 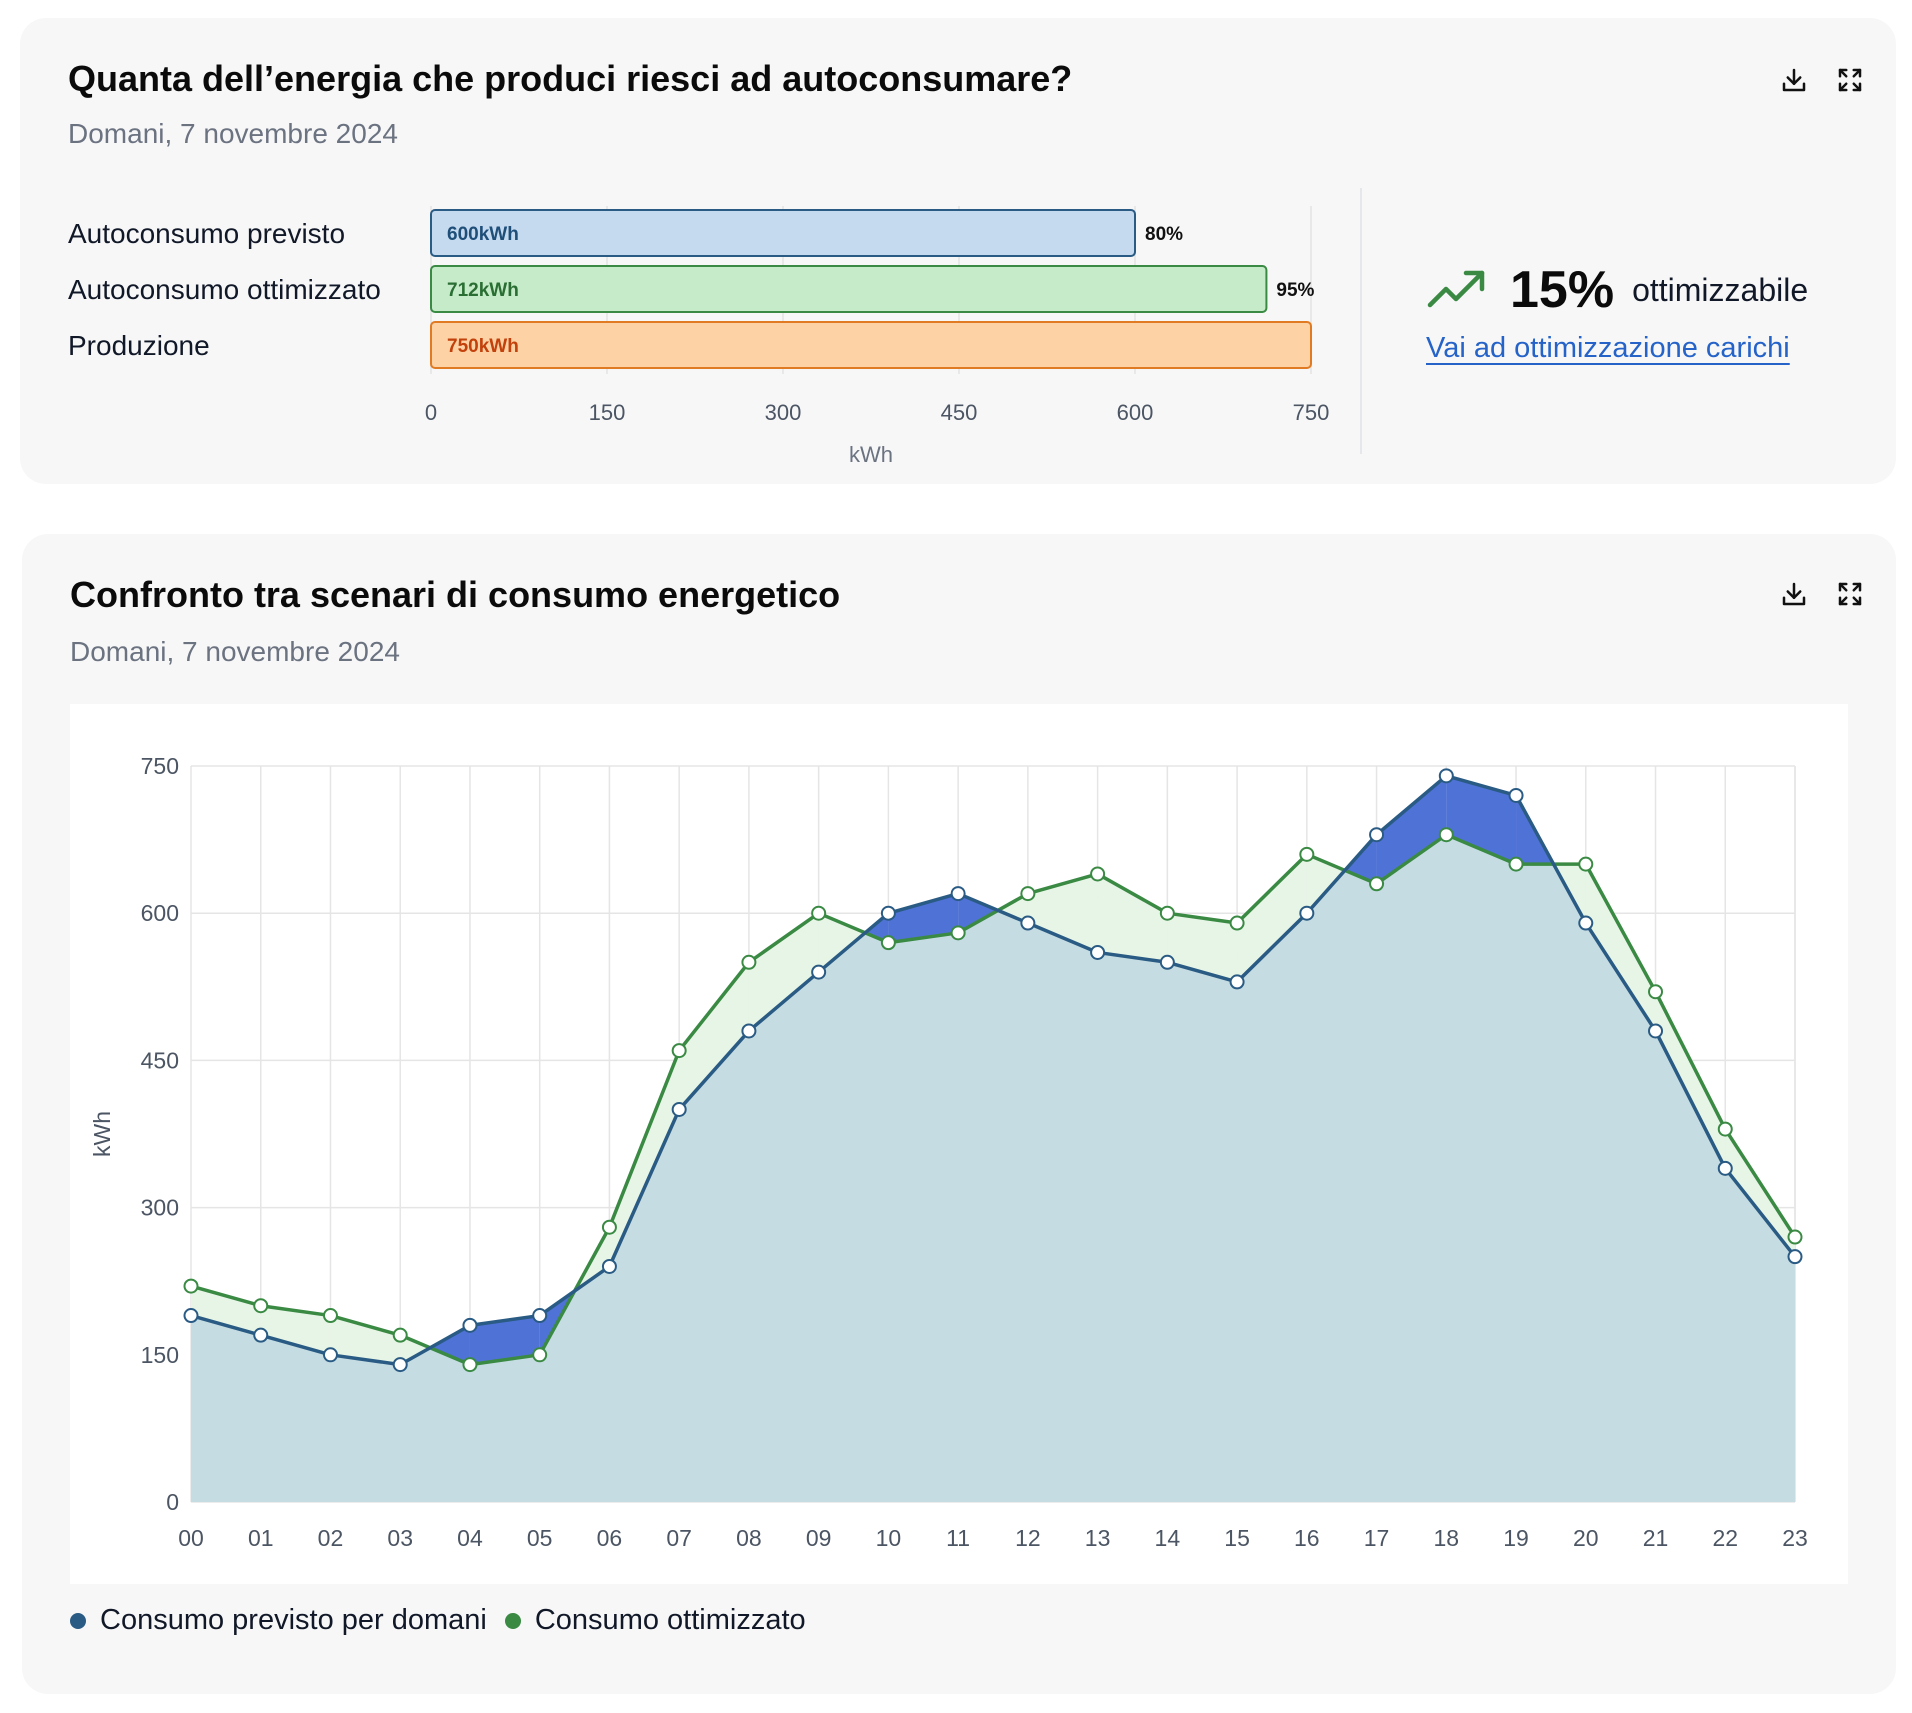 What do you see at coordinates (871, 454) in the screenshot?
I see `x-axis-label: kWh` at bounding box center [871, 454].